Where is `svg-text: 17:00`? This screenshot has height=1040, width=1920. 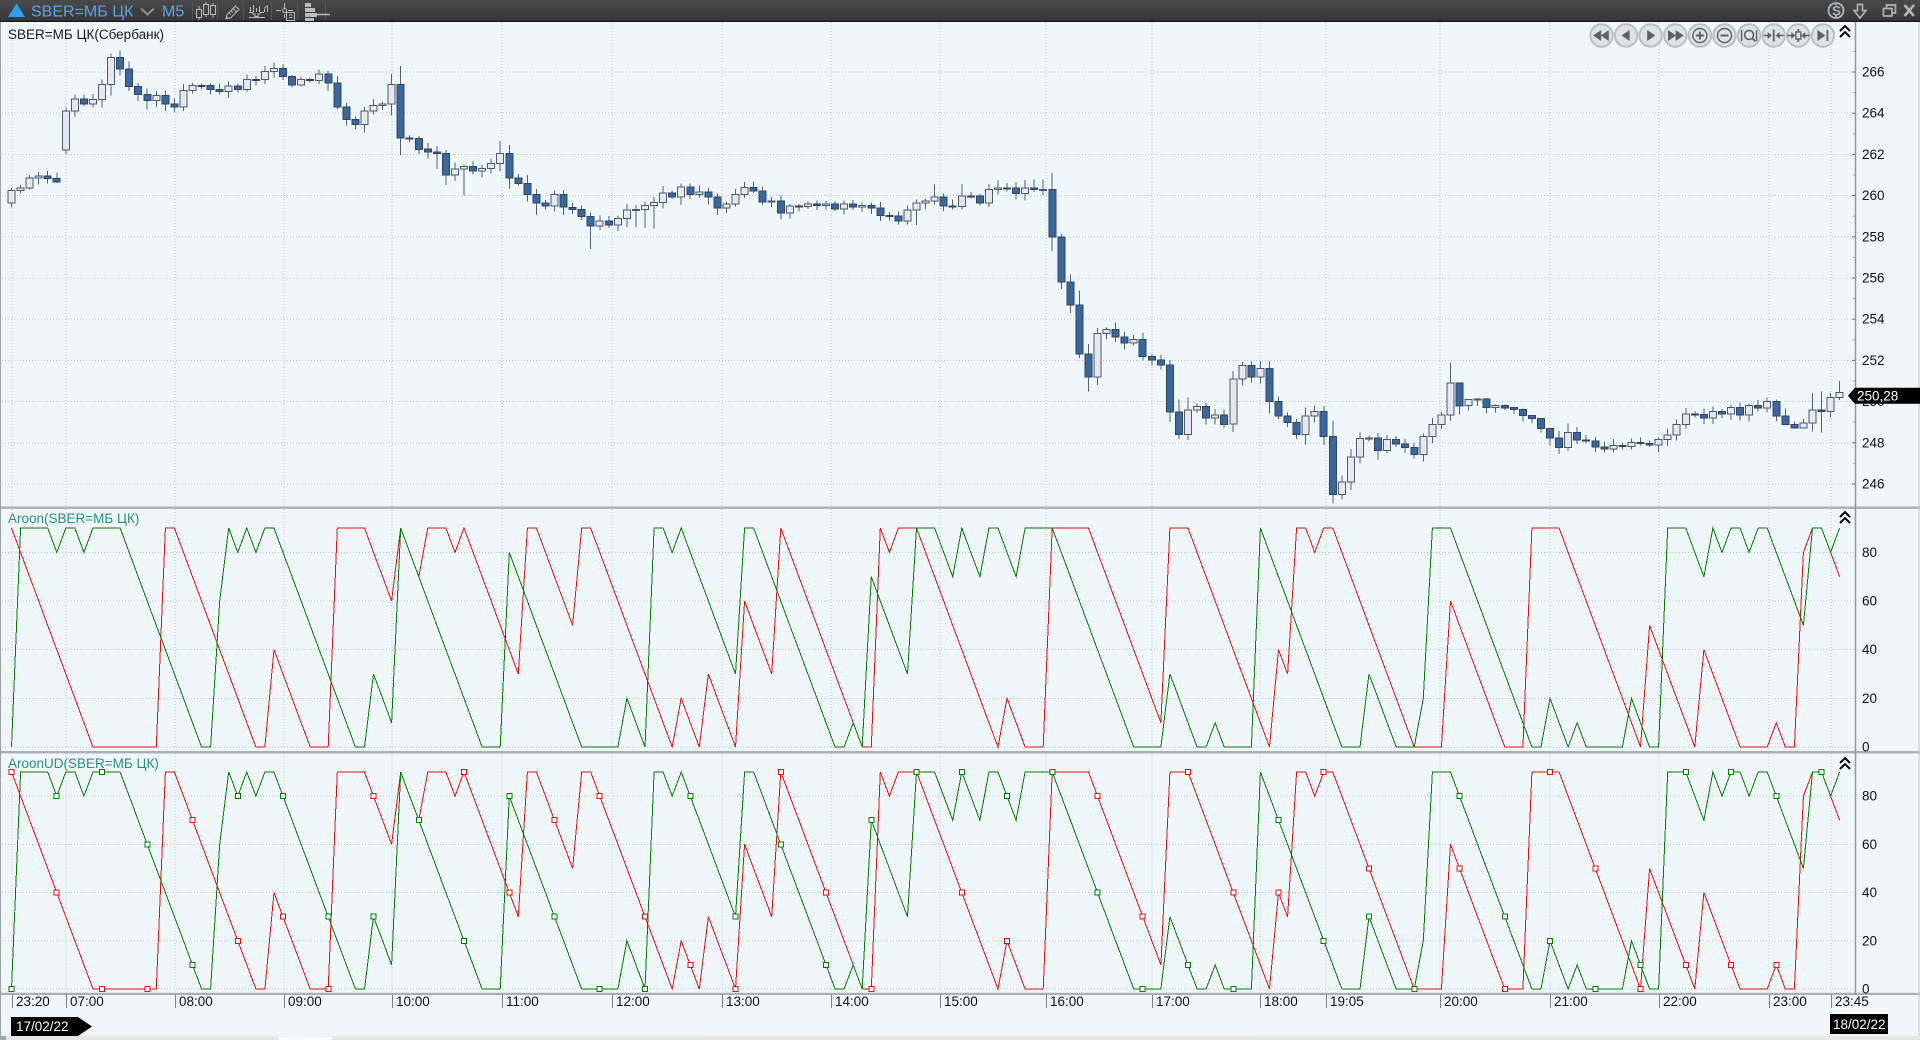
svg-text: 17:00 is located at coordinates (1173, 1001).